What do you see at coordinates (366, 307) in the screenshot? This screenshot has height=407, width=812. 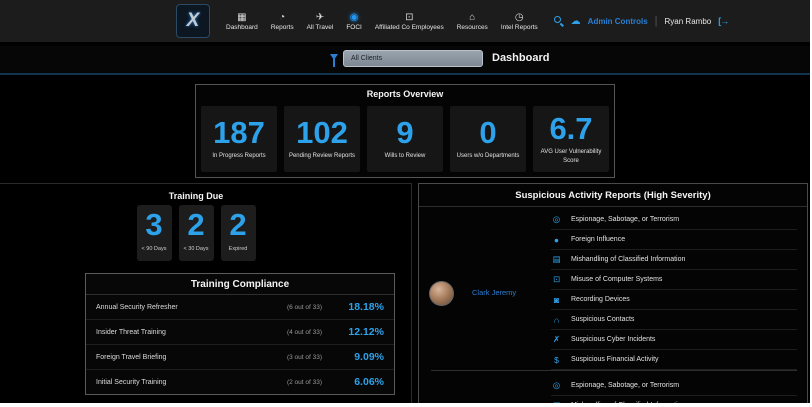 I see `compliance-percent: 18.18%` at bounding box center [366, 307].